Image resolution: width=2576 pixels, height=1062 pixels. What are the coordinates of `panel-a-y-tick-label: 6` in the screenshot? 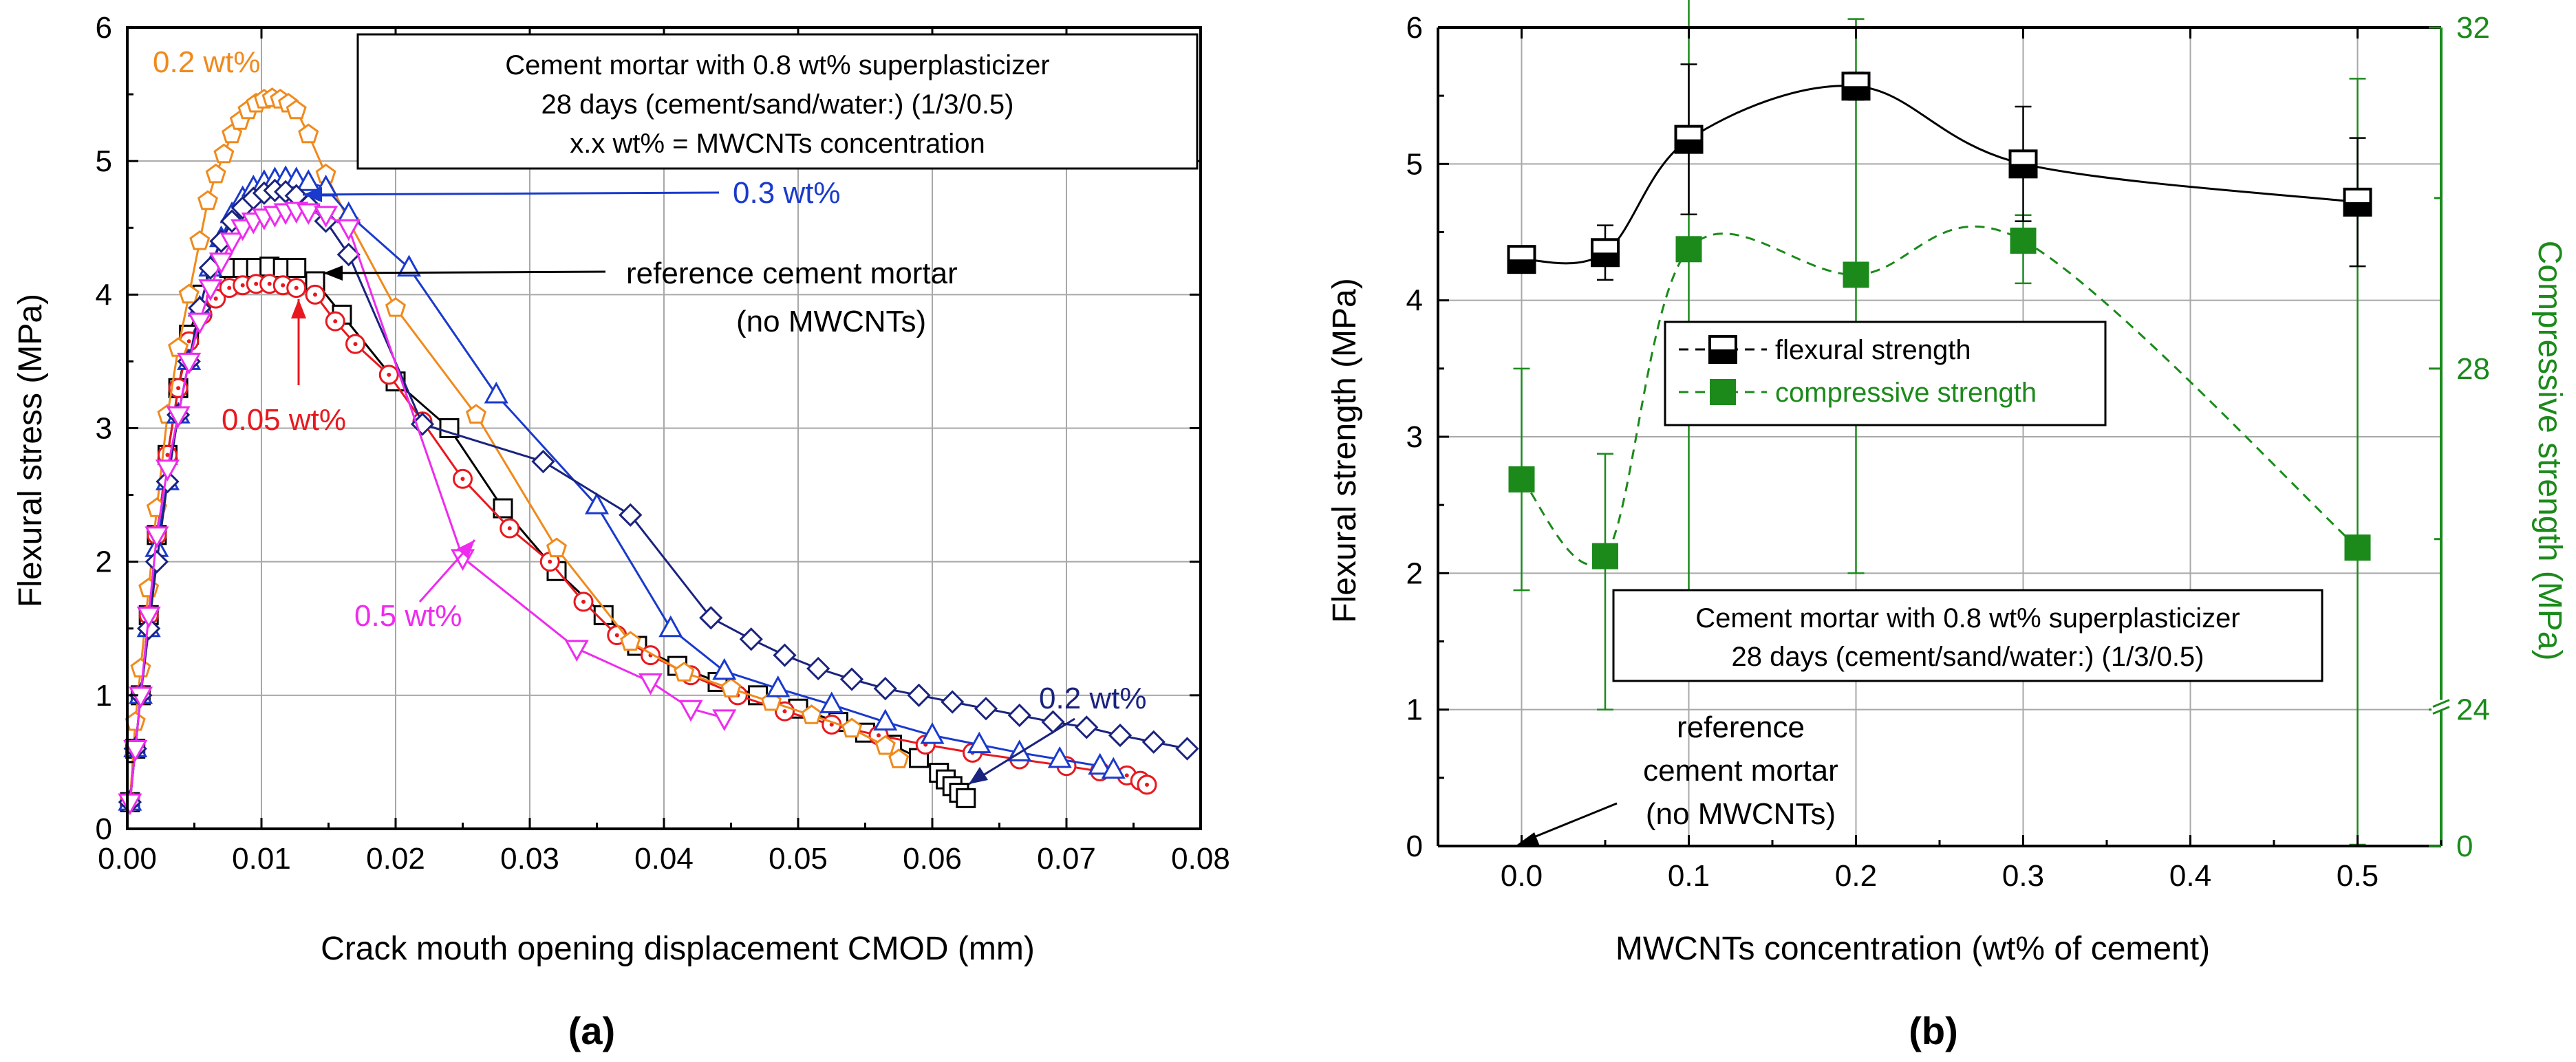 It's located at (104, 28).